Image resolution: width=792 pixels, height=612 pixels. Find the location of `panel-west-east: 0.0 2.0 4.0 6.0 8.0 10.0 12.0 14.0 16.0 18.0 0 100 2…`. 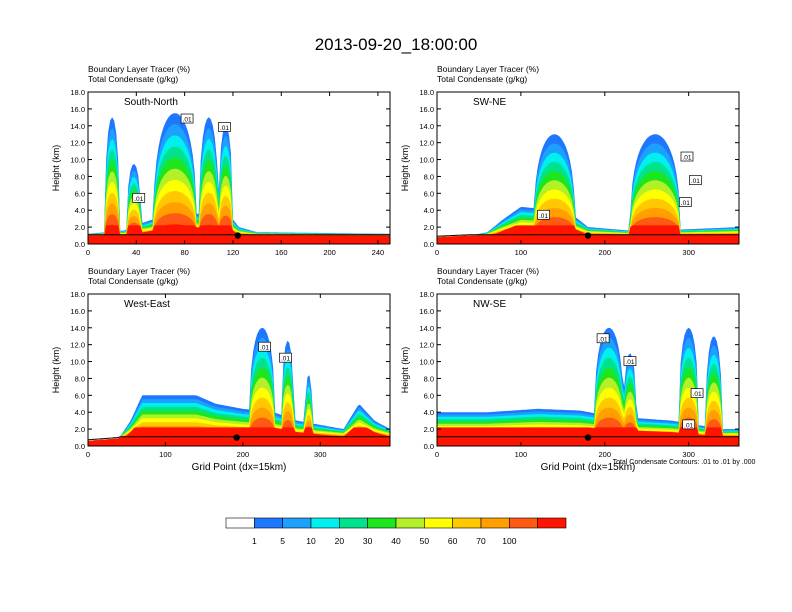

panel-west-east: 0.0 2.0 4.0 6.0 8.0 10.0 12.0 14.0 16.0 18.0 0 100 2… is located at coordinates (221, 369).